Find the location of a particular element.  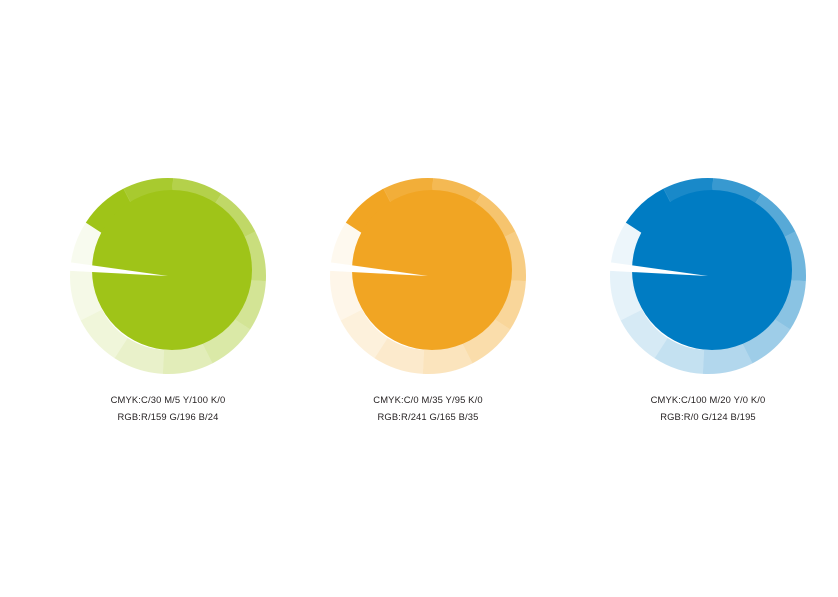

orange-swatch-core-disc is located at coordinates (432, 270).